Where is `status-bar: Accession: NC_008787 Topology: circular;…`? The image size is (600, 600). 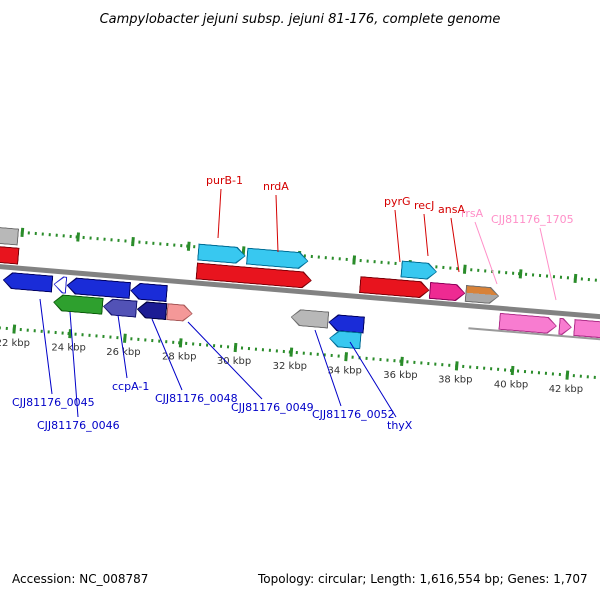
status-bar: Accession: NC_008787 Topology: circular;… is located at coordinates (300, 583).